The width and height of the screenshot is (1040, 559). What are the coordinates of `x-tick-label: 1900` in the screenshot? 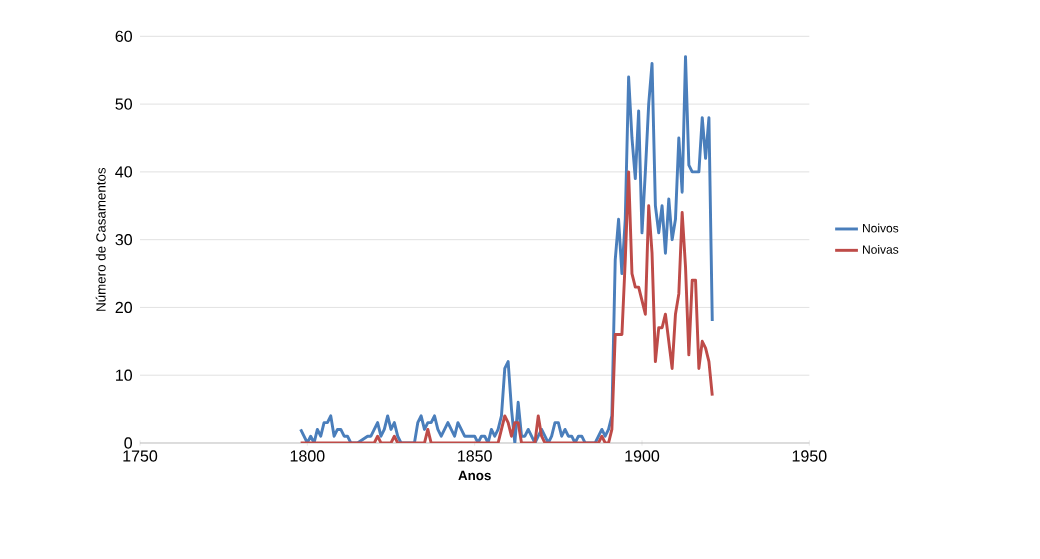 It's located at (642, 456).